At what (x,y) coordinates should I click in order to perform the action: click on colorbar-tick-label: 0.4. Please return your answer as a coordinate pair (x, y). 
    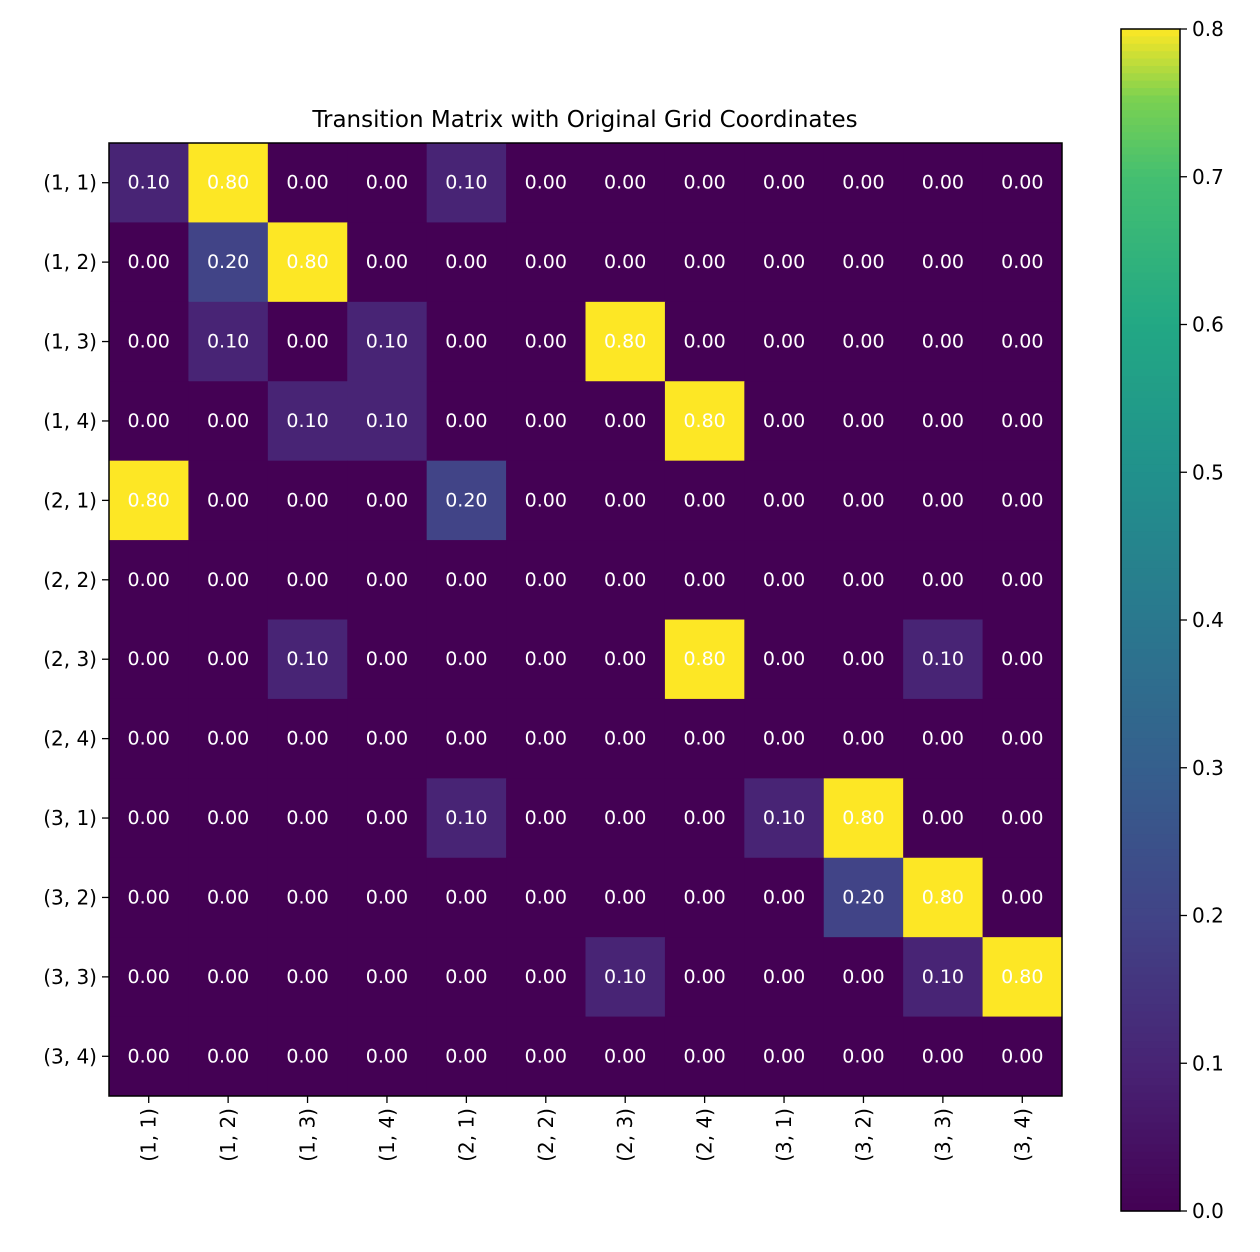
    Looking at the image, I should click on (1208, 620).